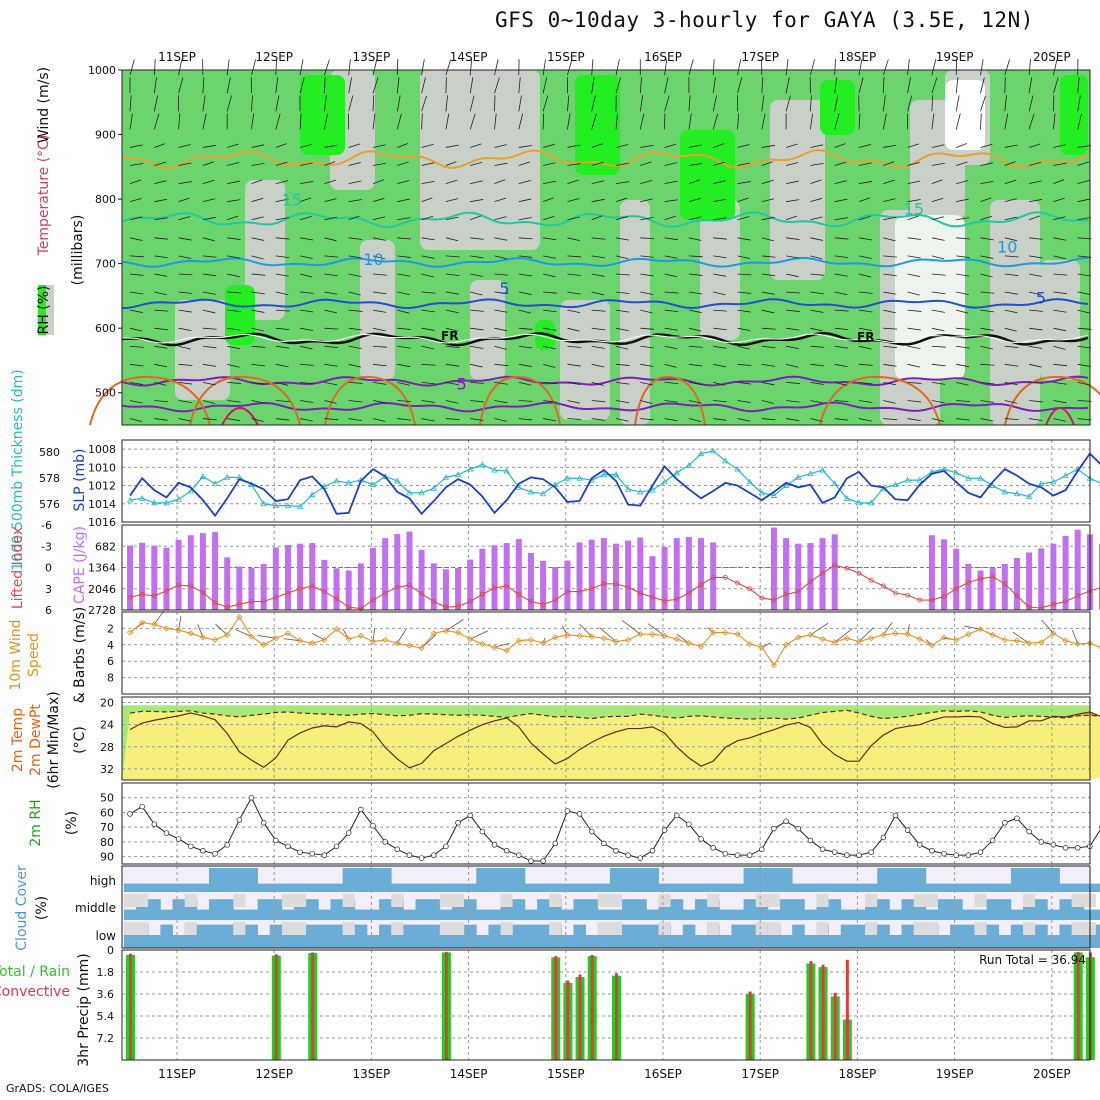 The width and height of the screenshot is (1100, 1100). Describe the element at coordinates (18, 740) in the screenshot. I see `temp-label: 2m Temp` at that location.